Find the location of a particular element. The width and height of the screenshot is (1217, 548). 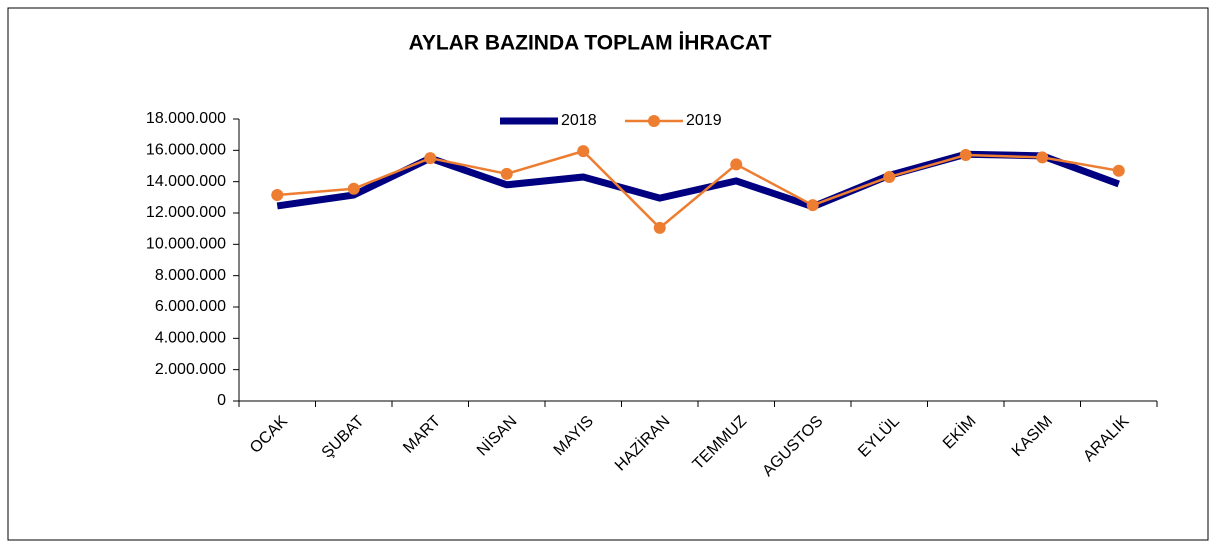

y-tick-label: 4.000.000 is located at coordinates (190, 338).